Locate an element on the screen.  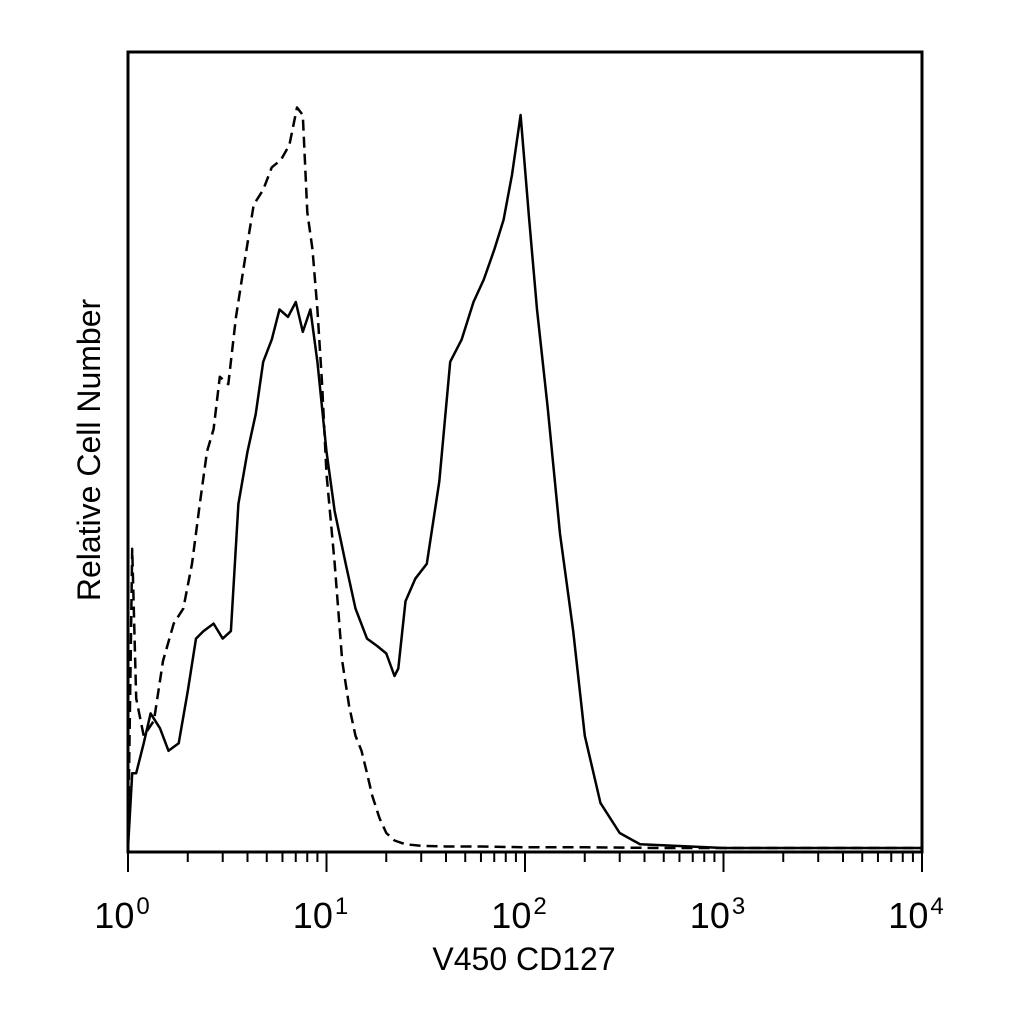
x-tick-label: 10¹ is located at coordinates (320, 914).